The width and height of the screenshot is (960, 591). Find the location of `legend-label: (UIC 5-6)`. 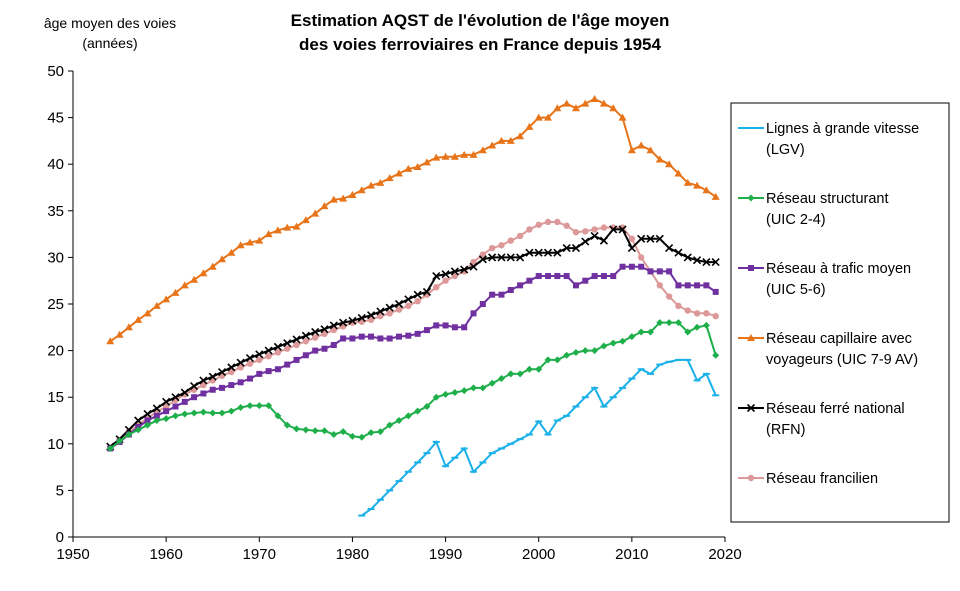

legend-label: (UIC 5-6) is located at coordinates (796, 290).